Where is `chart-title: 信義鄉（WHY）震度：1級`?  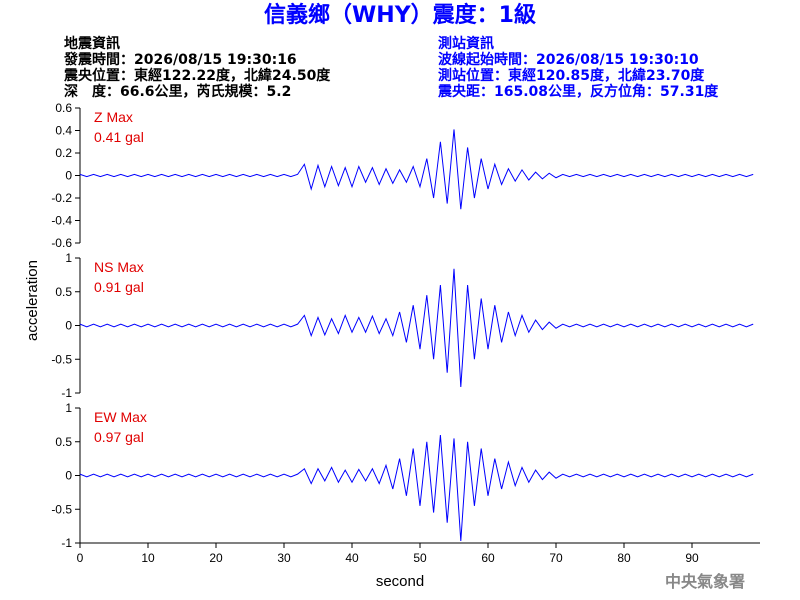 chart-title: 信義鄉（WHY）震度：1級 is located at coordinates (400, 15).